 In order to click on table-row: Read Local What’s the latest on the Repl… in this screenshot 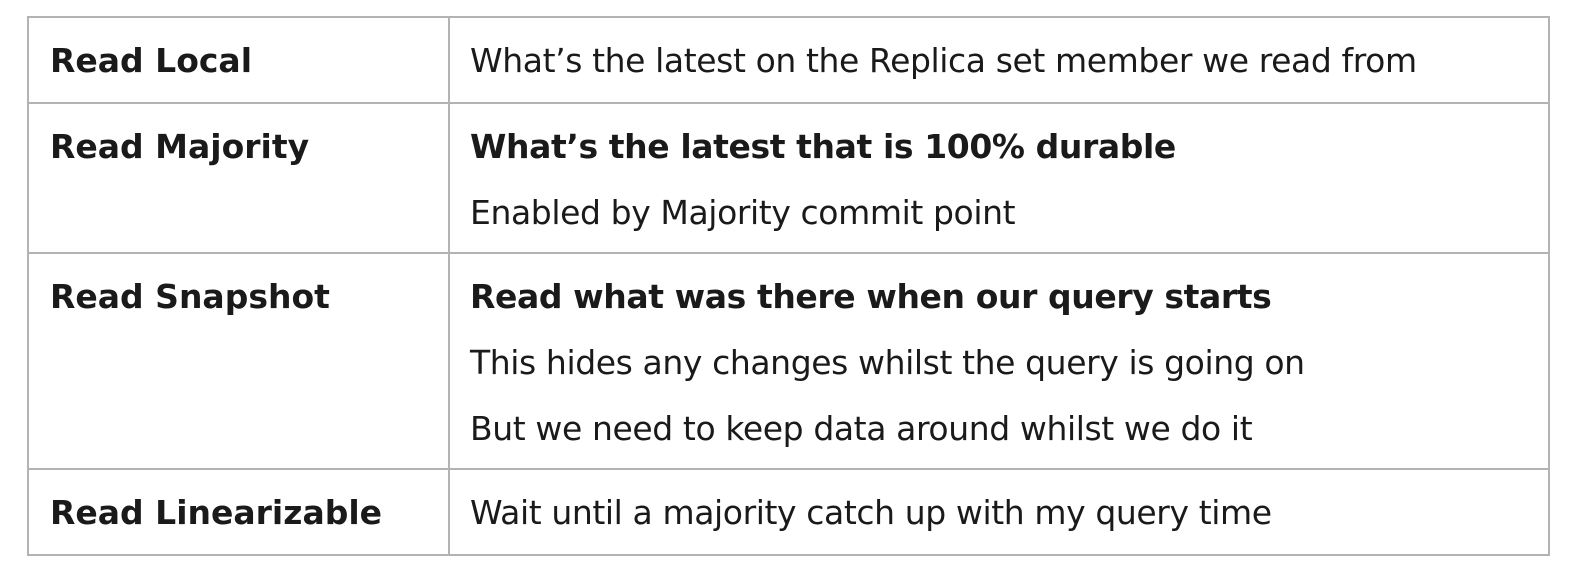, I will do `click(788, 60)`.